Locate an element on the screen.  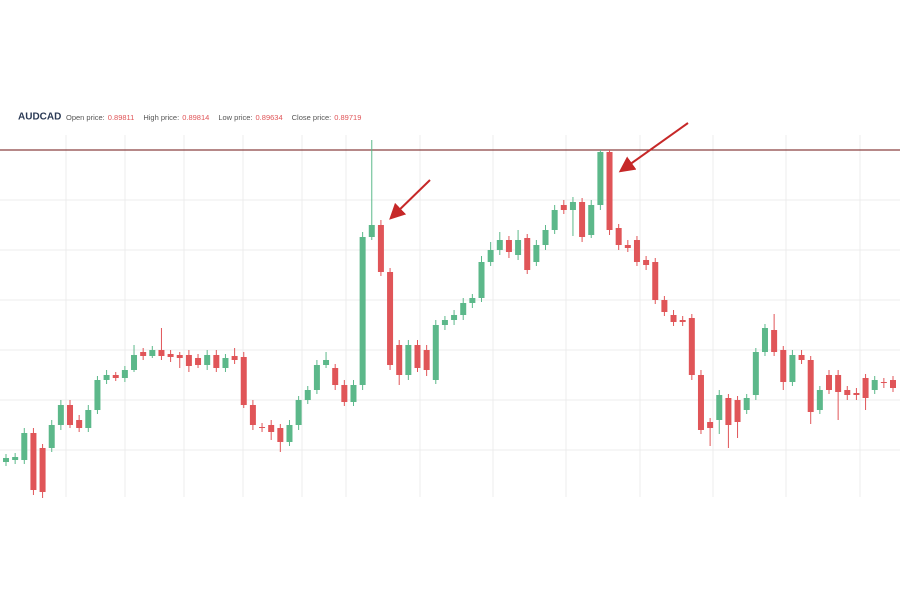
info-value: 0.89814 is located at coordinates (195, 117).